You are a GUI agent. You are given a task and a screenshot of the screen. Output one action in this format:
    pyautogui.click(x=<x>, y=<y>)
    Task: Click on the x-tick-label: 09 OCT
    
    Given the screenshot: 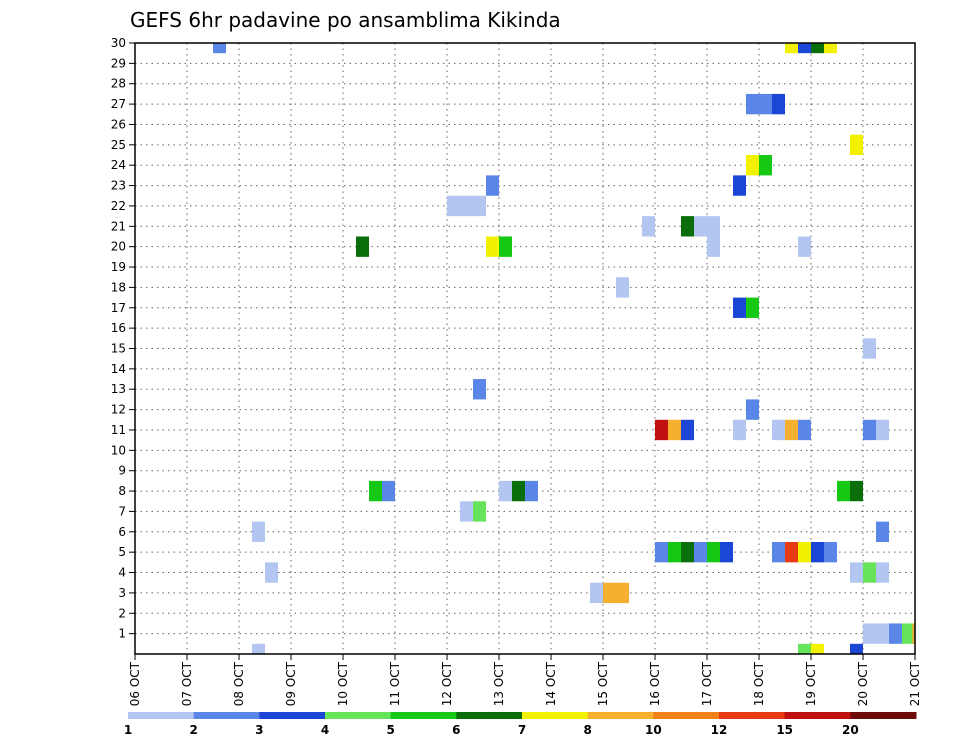 What is the action you would take?
    pyautogui.click(x=291, y=683)
    